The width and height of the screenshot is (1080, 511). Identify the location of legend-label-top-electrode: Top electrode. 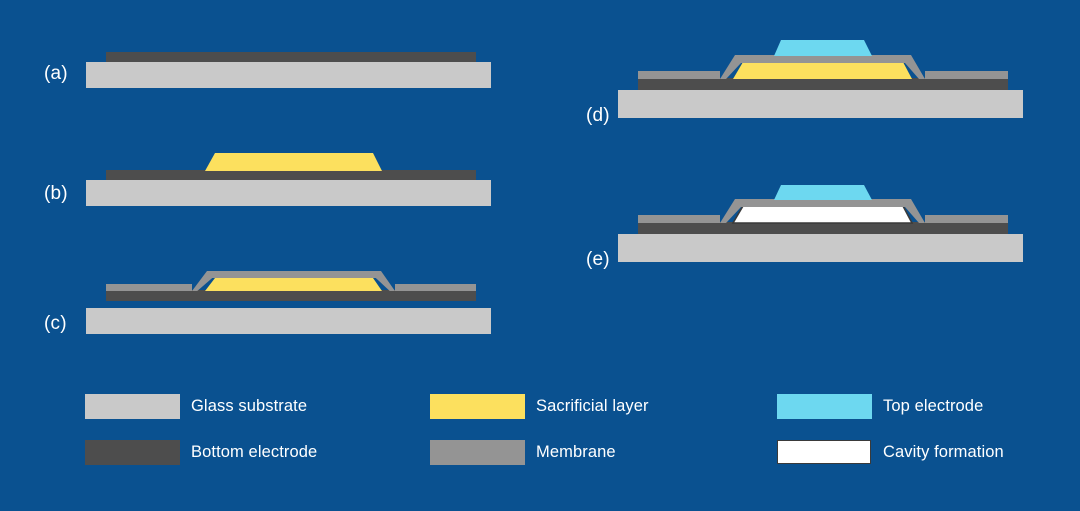
(933, 406).